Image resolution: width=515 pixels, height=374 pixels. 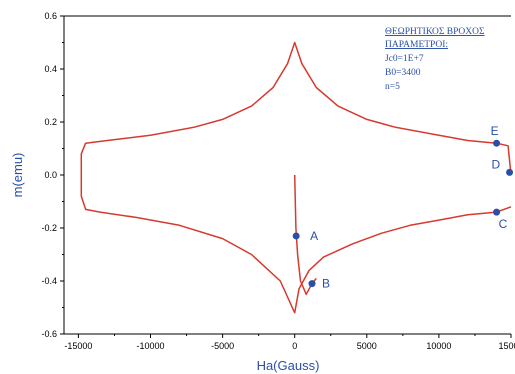 What do you see at coordinates (50, 69) in the screenshot?
I see `y-tick-label: 0.4` at bounding box center [50, 69].